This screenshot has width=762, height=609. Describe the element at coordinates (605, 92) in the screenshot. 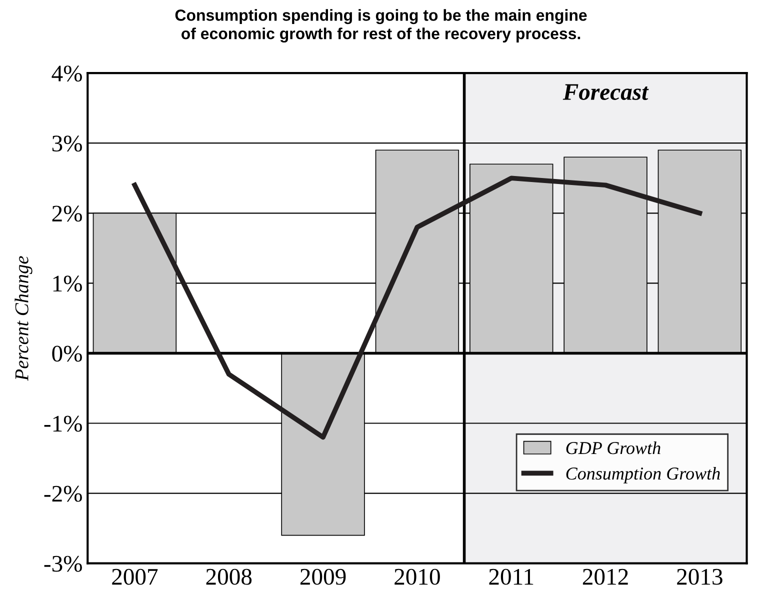

I see `band-label: Forecast` at that location.